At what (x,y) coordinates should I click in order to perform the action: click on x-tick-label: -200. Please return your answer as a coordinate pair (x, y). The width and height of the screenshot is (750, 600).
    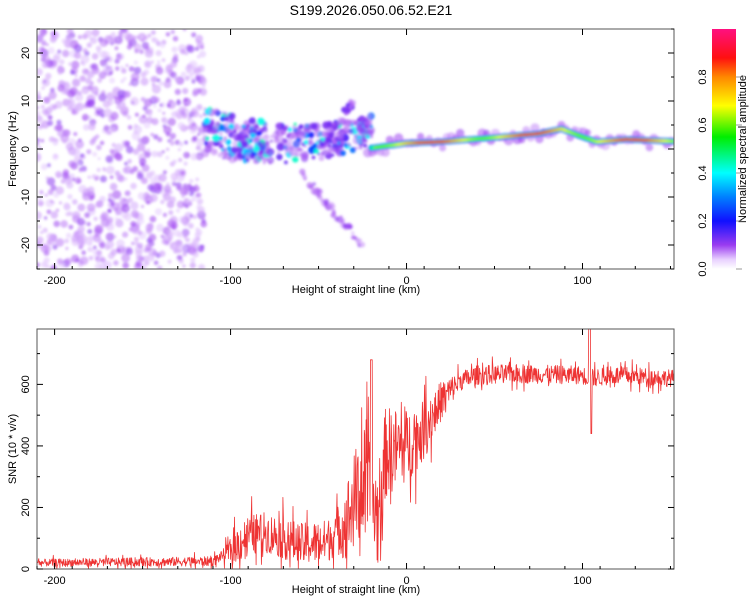
    Looking at the image, I should click on (55, 581).